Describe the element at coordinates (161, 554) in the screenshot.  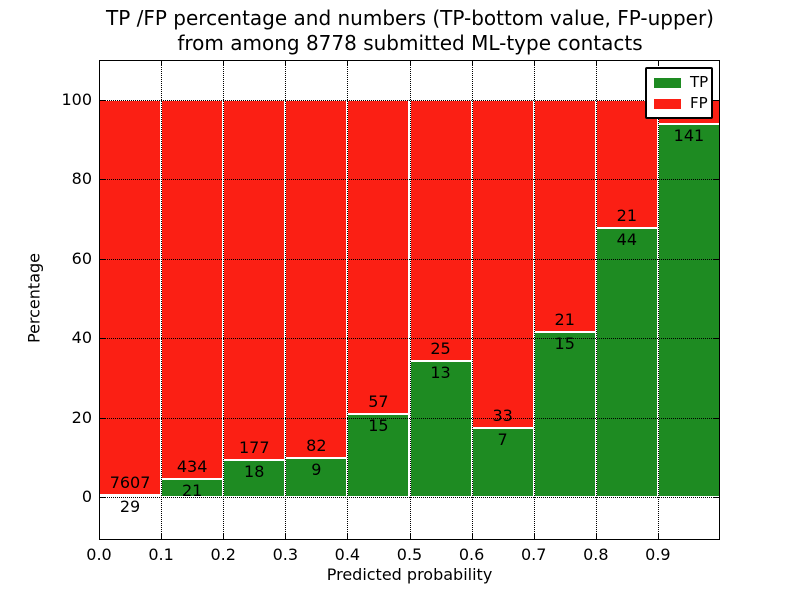
I see `x-tick-label: 0.1` at that location.